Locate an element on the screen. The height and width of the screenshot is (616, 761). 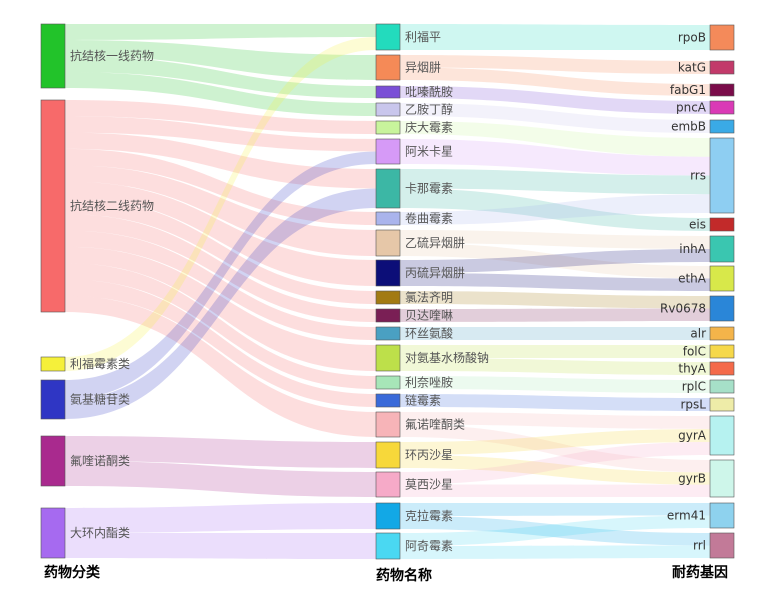
gene-label: katG is located at coordinates (692, 68).